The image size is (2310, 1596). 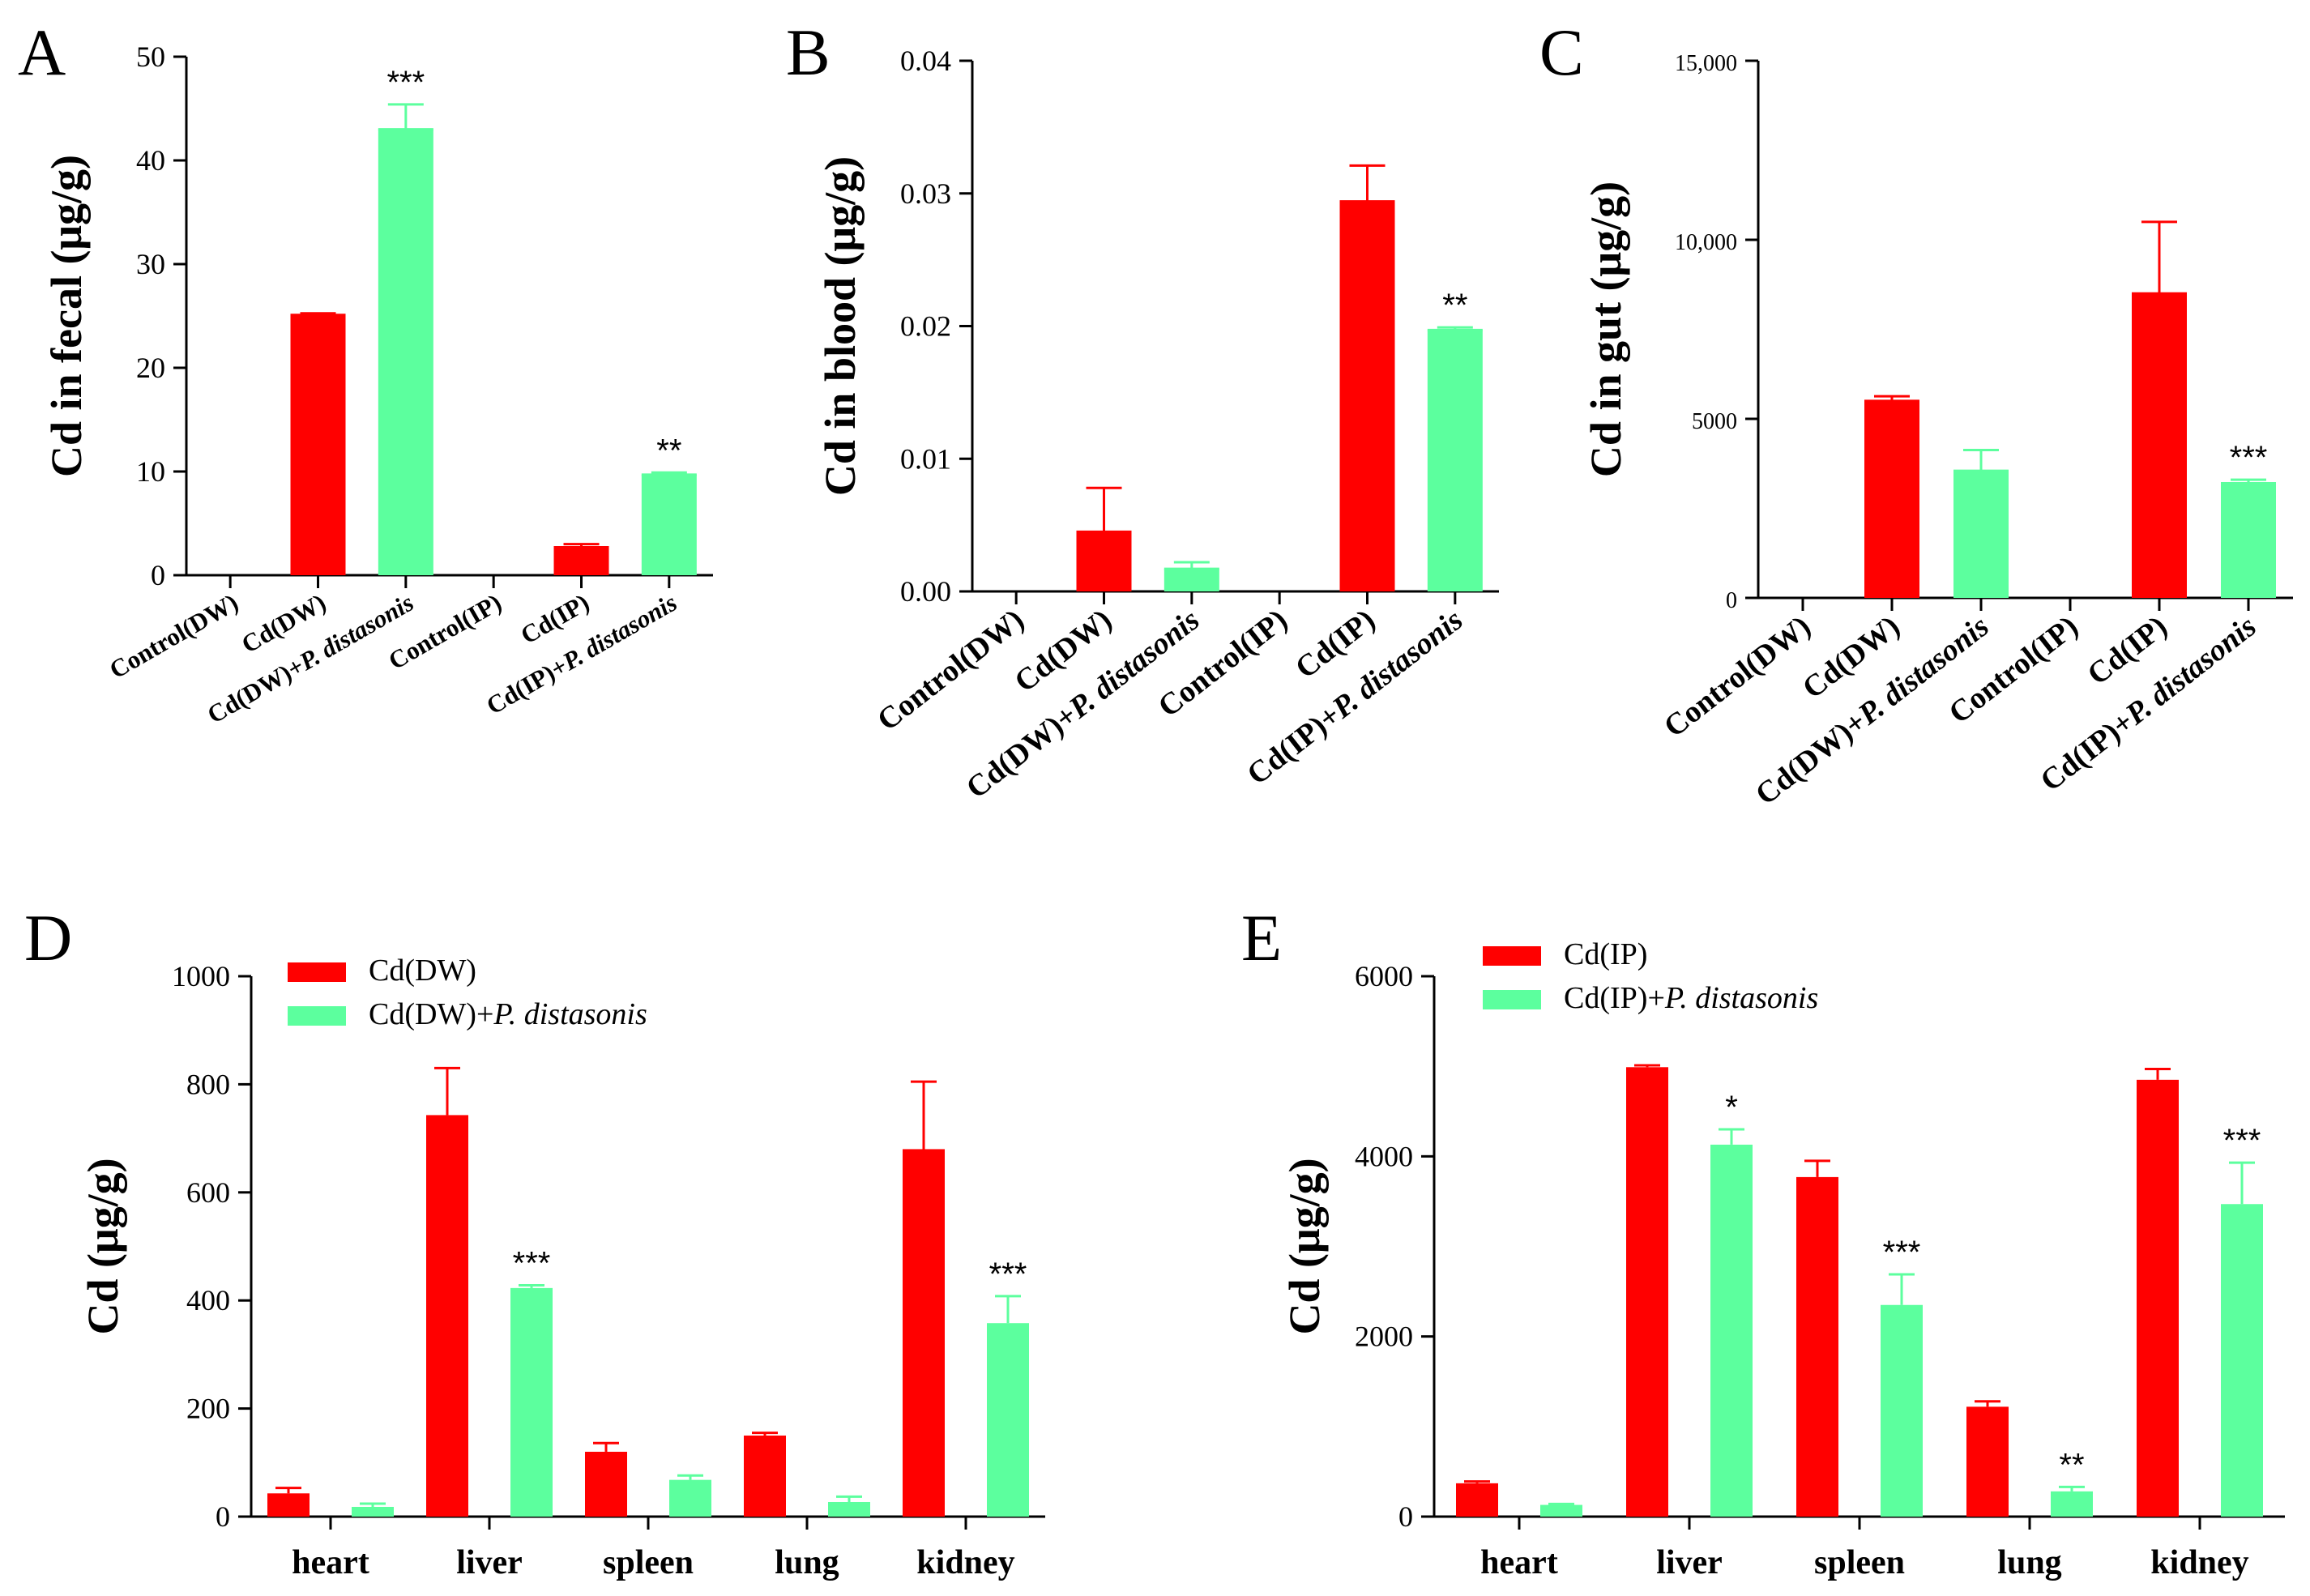 I want to click on y-axis-label: Cd in fecal (μg/g), so click(x=66, y=316).